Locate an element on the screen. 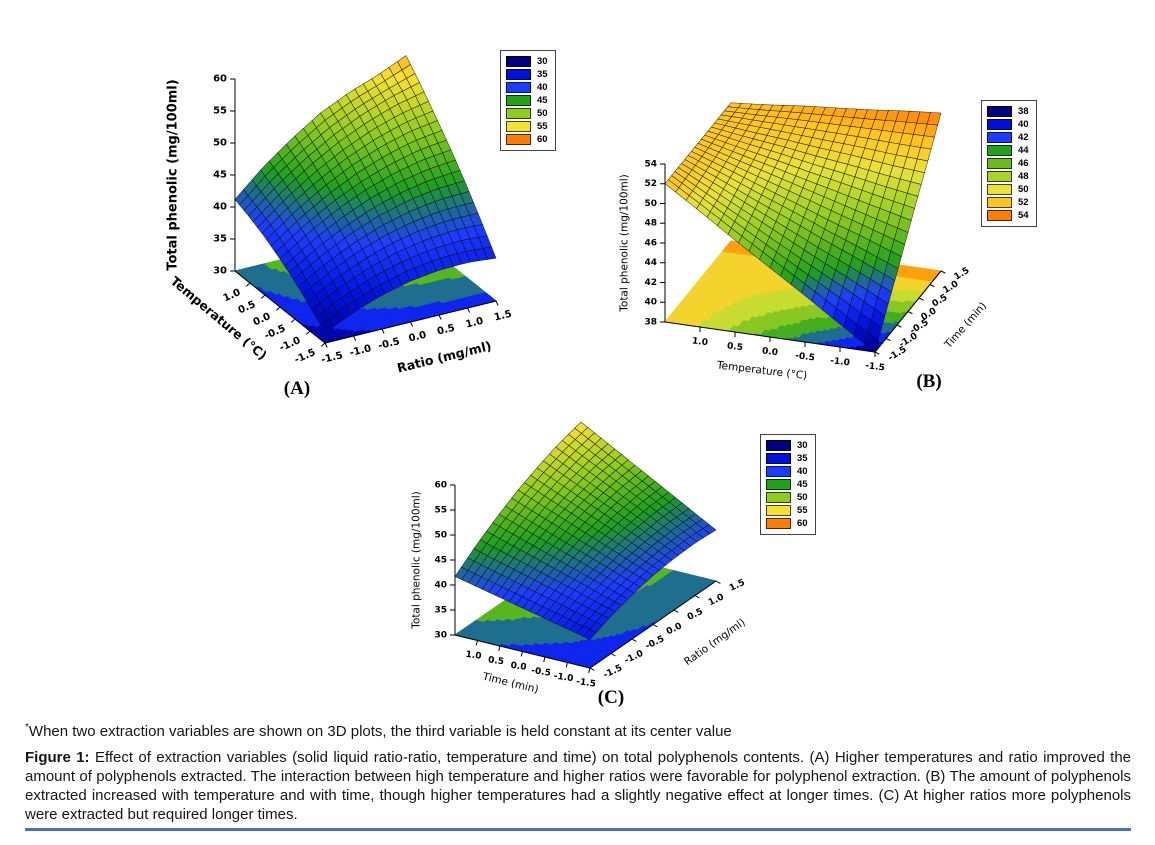  legend-a: 30 35 40 45 50 55 60 is located at coordinates (528, 100).